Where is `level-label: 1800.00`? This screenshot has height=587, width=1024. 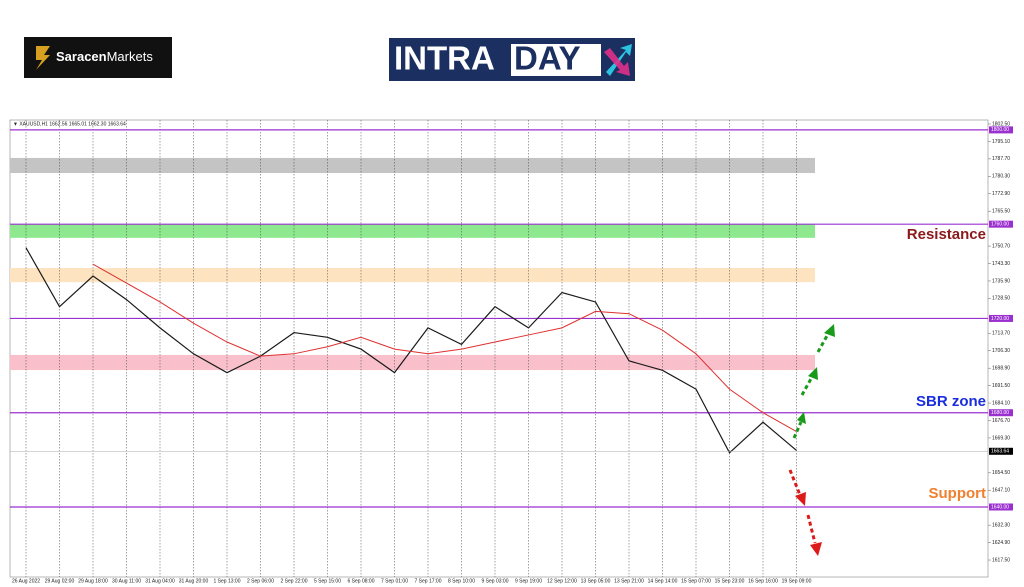 level-label: 1800.00 is located at coordinates (1000, 130).